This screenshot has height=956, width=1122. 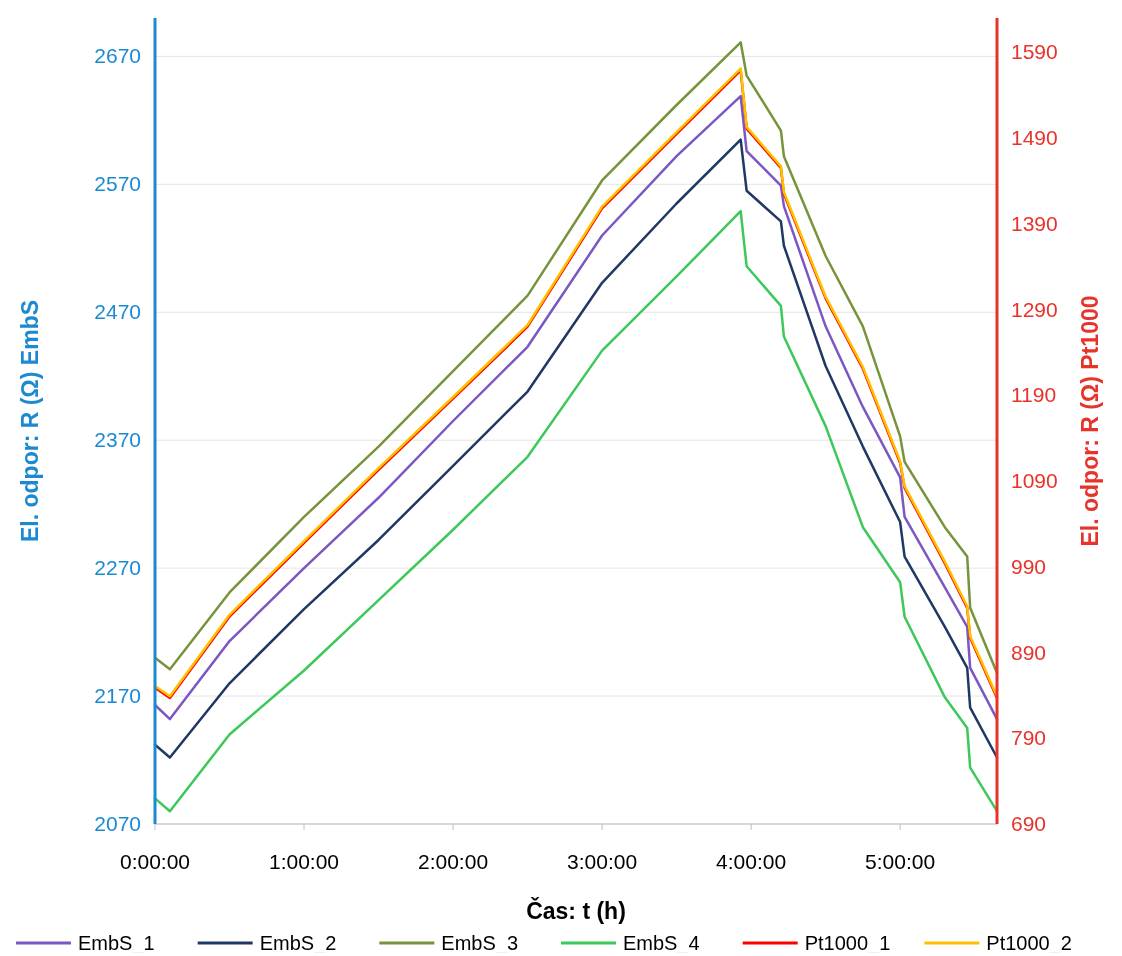 I want to click on y-tick-label: 2070, so click(x=117, y=823).